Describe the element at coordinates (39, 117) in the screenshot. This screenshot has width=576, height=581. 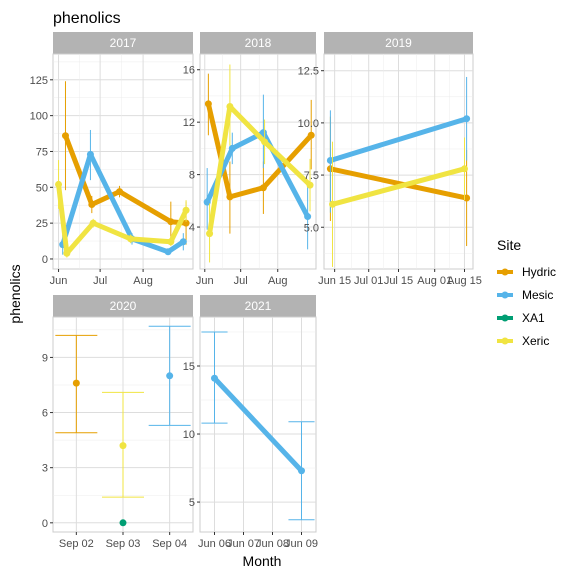
I see `y-tick-label: 100` at that location.